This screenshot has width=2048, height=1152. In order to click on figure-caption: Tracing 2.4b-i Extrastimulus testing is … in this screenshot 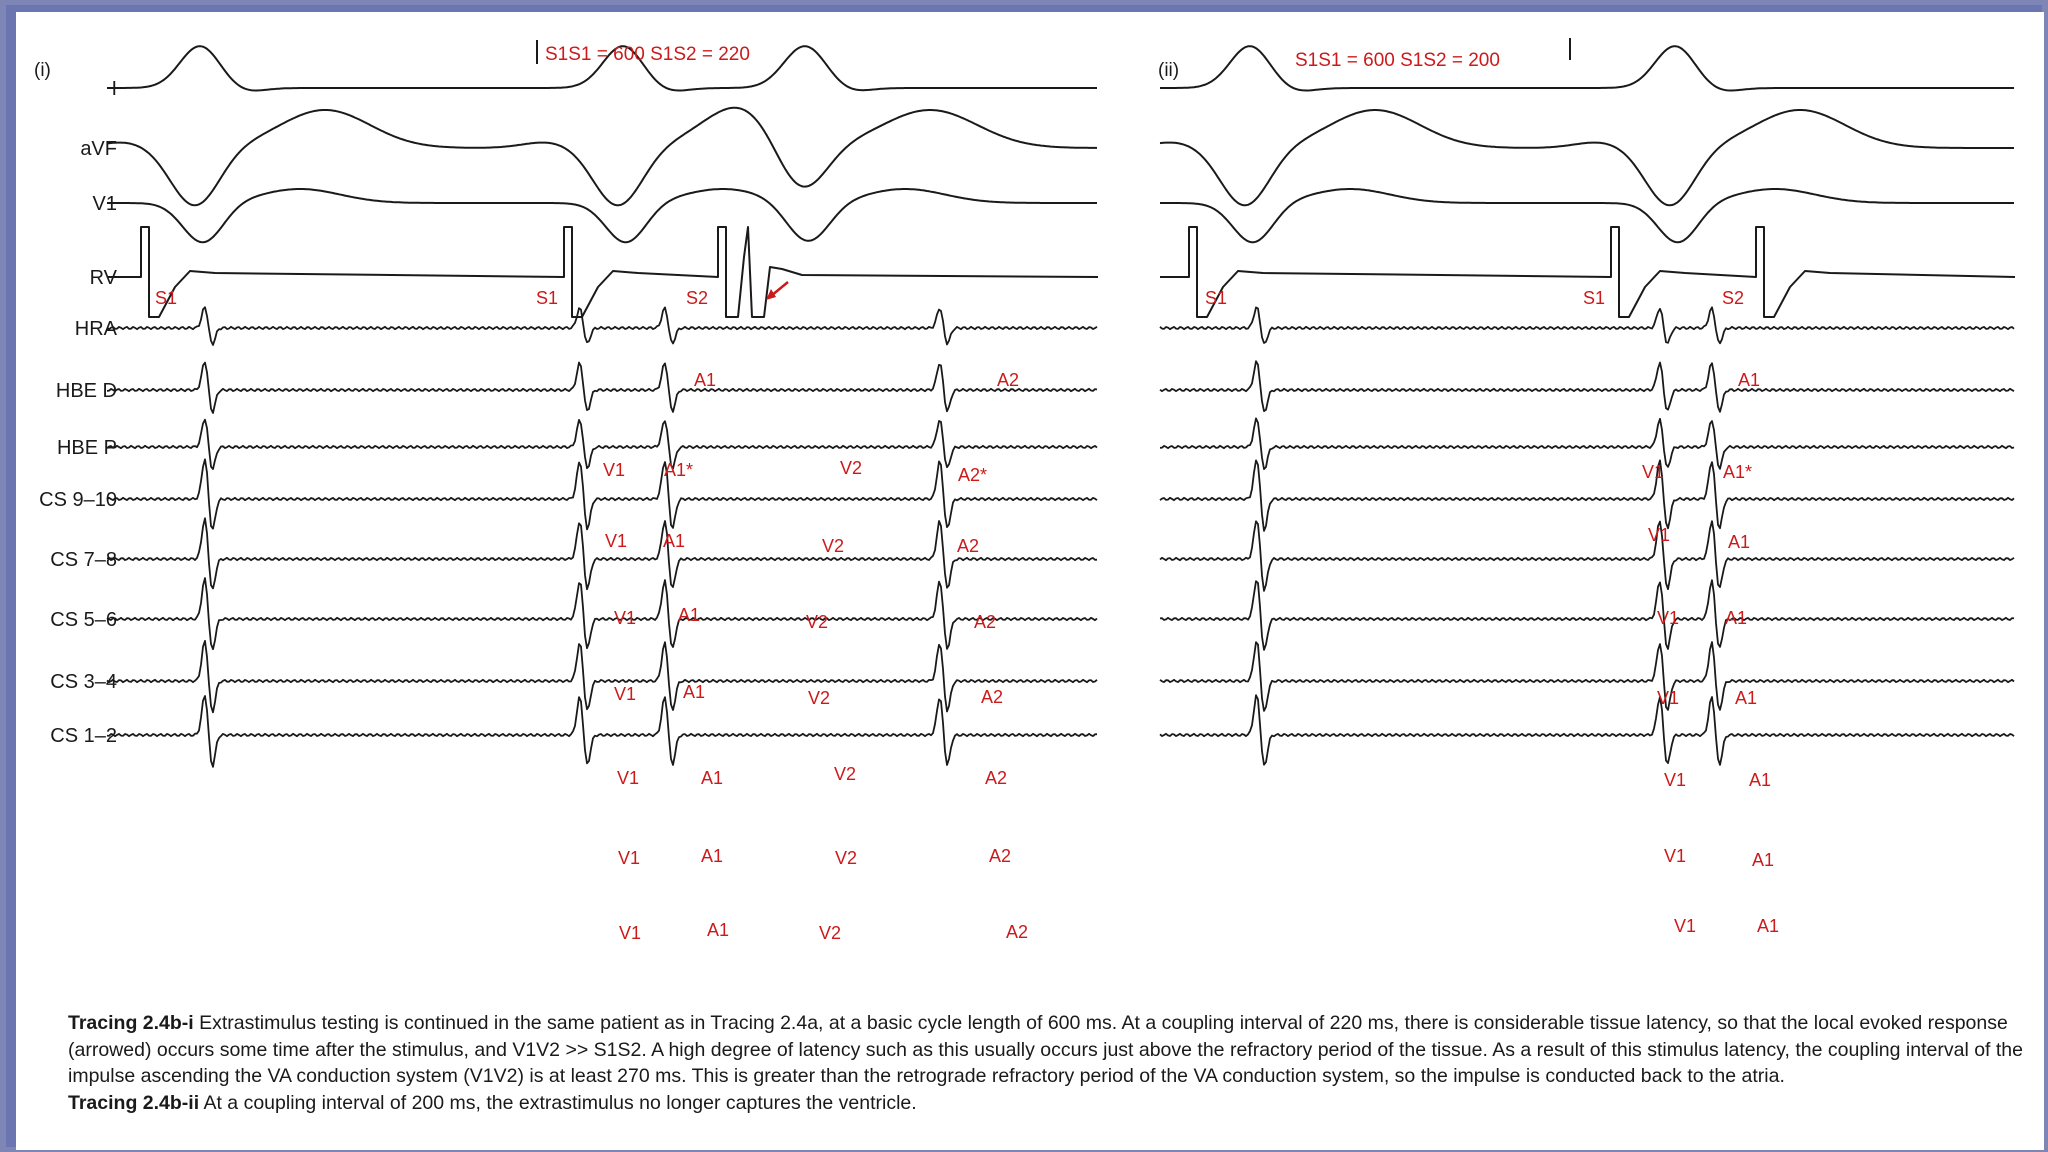, I will do `click(1048, 1063)`.